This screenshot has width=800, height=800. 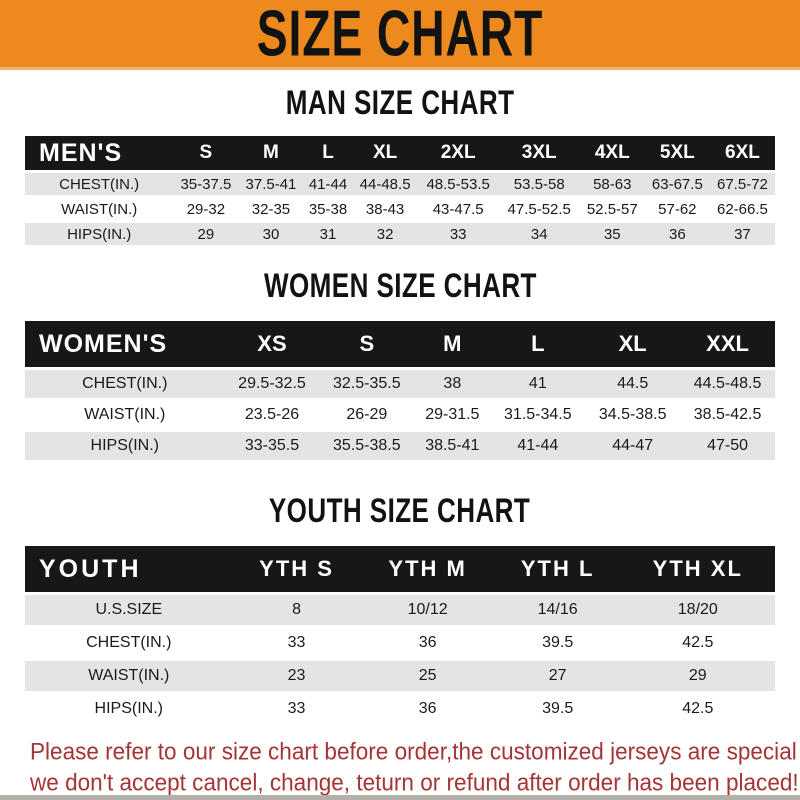 What do you see at coordinates (452, 415) in the screenshot?
I see `women-cell-1-2: 29-31.5` at bounding box center [452, 415].